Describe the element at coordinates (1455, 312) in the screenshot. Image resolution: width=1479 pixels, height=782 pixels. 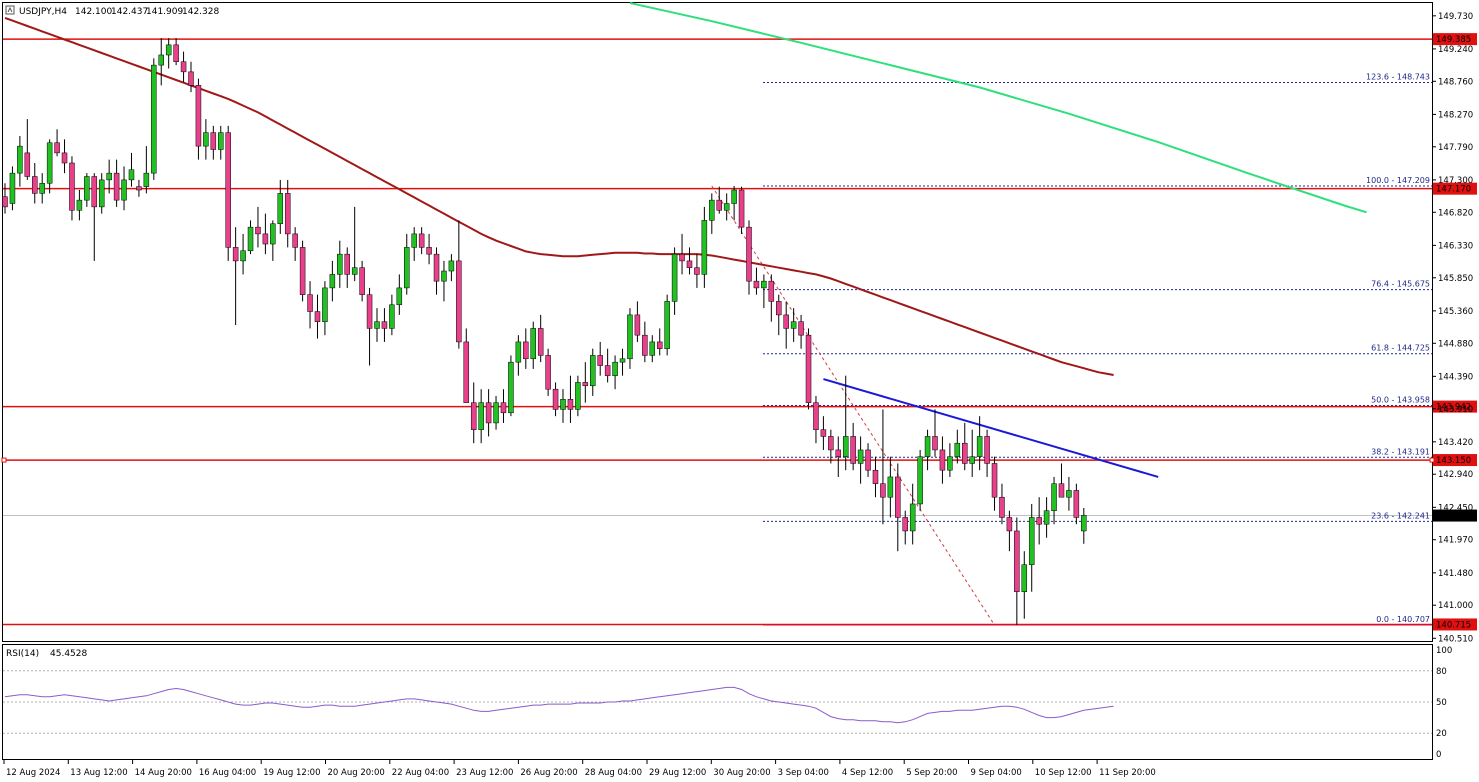
I see `price-tick-label: 145.360` at that location.